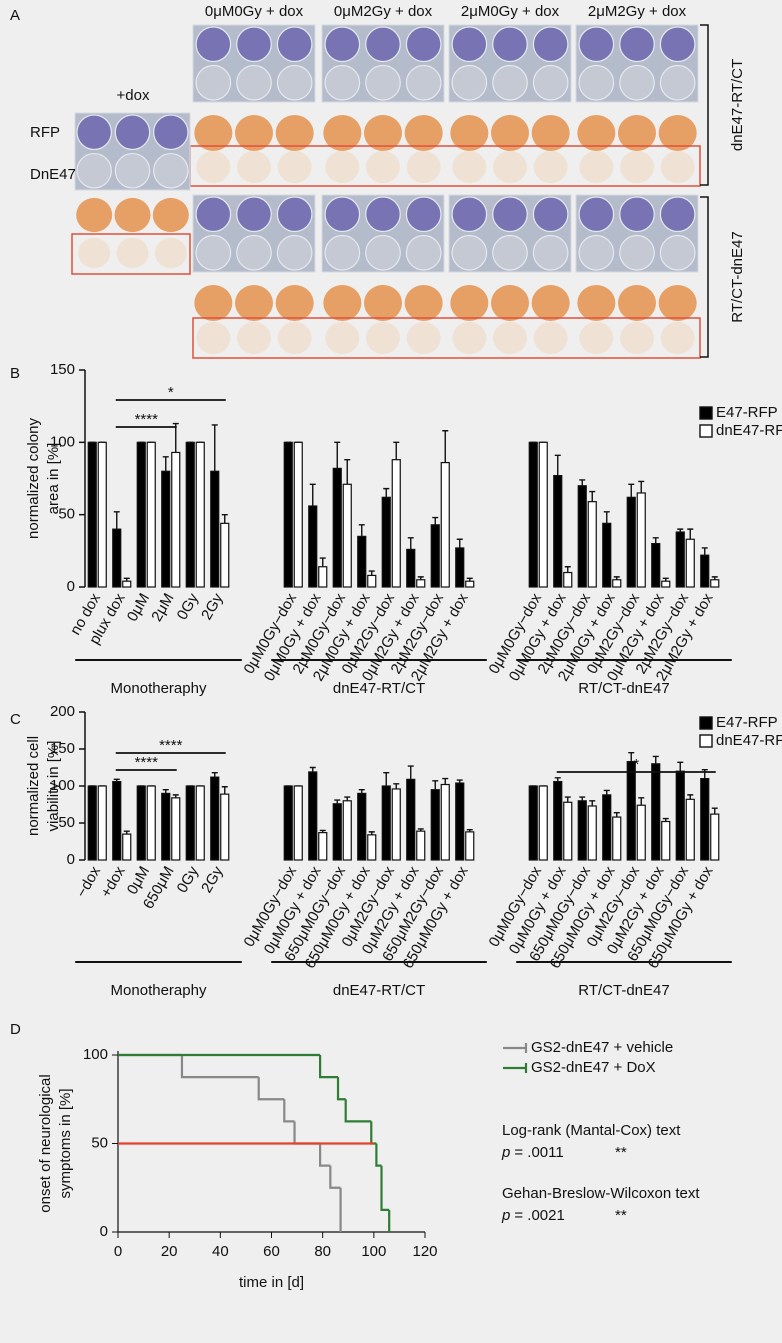 The image size is (782, 1343). Describe the element at coordinates (112, 881) in the screenshot. I see `x-tick-label: +dox` at that location.